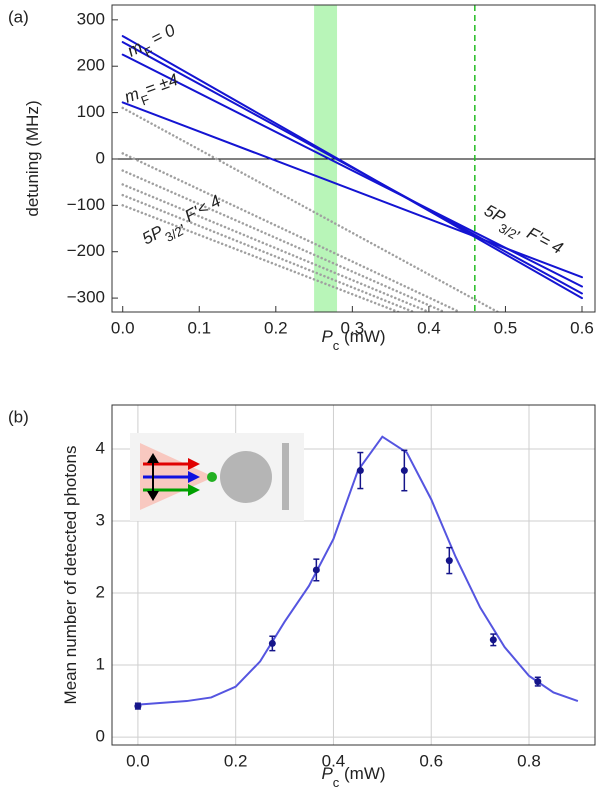  What do you see at coordinates (91, 18) in the screenshot?
I see `y-tick-label: 300` at bounding box center [91, 18].